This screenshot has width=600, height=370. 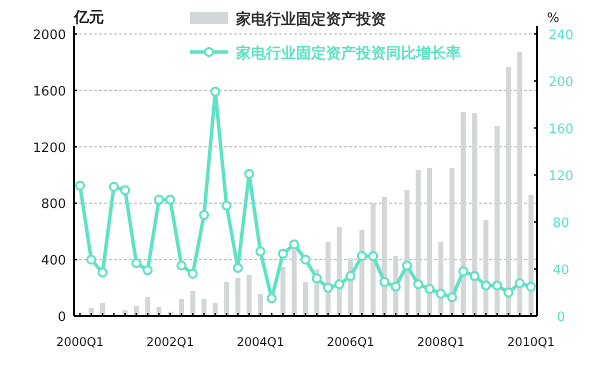 What do you see at coordinates (561, 82) in the screenshot?
I see `y2-tick-label: 200` at bounding box center [561, 82].